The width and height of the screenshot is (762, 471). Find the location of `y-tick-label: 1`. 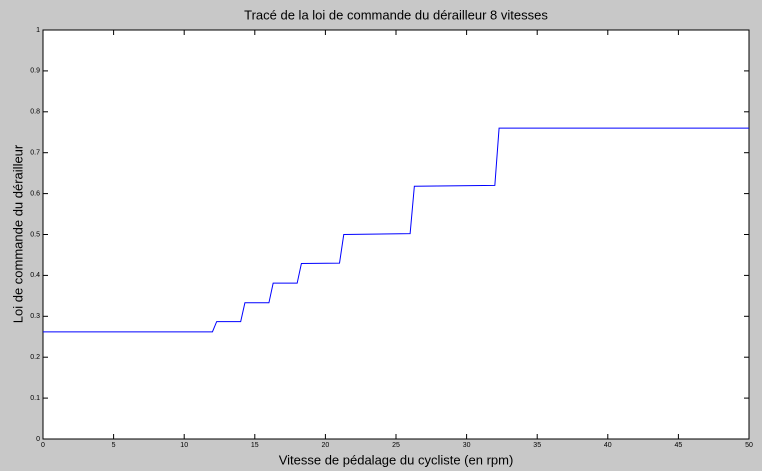

y-tick-label: 1 is located at coordinates (38, 30).